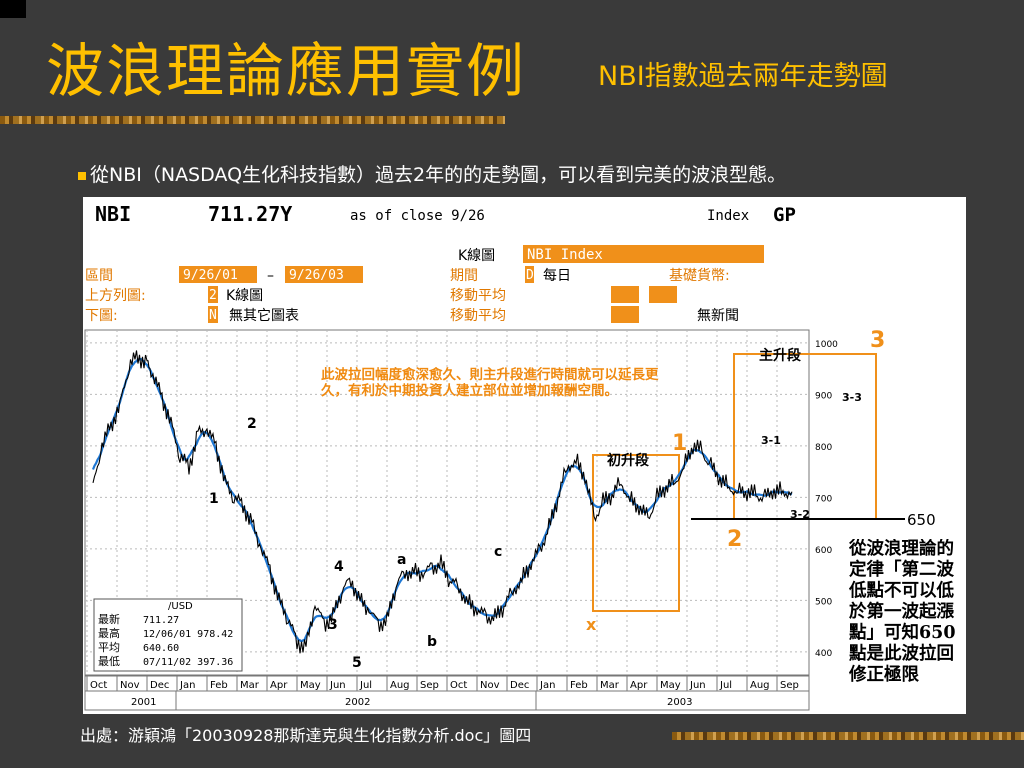  I want to click on stats-value-high: 12/06/01 978.42, so click(188, 634).